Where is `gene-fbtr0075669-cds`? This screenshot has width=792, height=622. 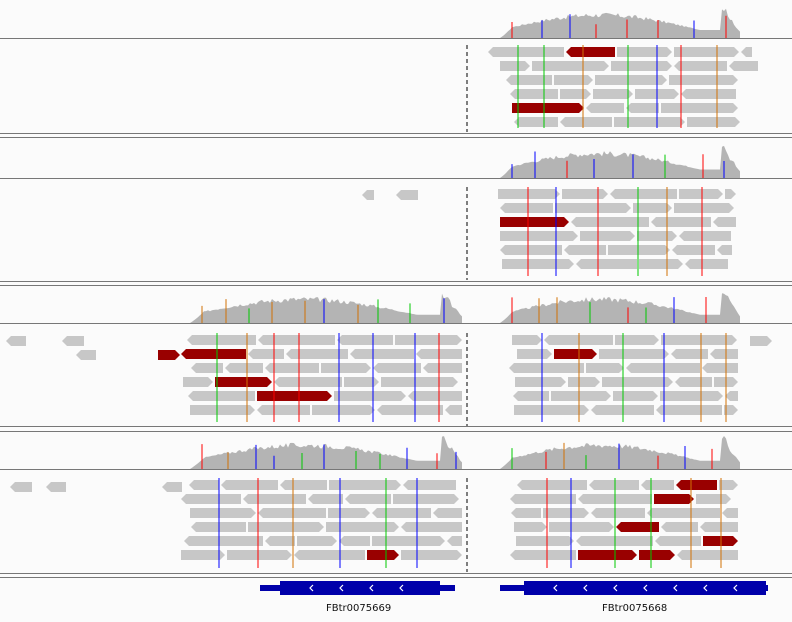 gene-fbtr0075669-cds is located at coordinates (360, 588).